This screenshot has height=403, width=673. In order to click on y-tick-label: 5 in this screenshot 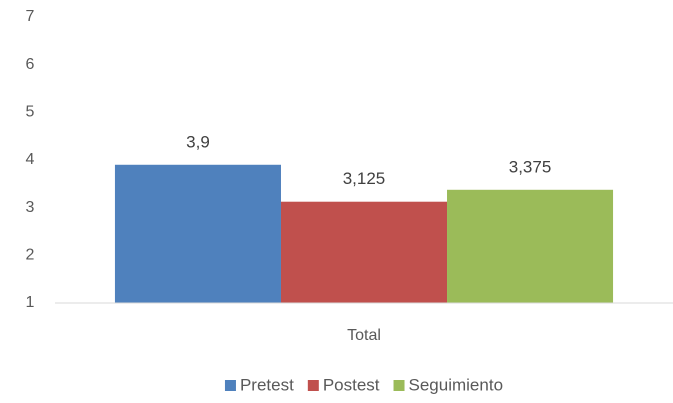, I will do `click(30, 112)`.